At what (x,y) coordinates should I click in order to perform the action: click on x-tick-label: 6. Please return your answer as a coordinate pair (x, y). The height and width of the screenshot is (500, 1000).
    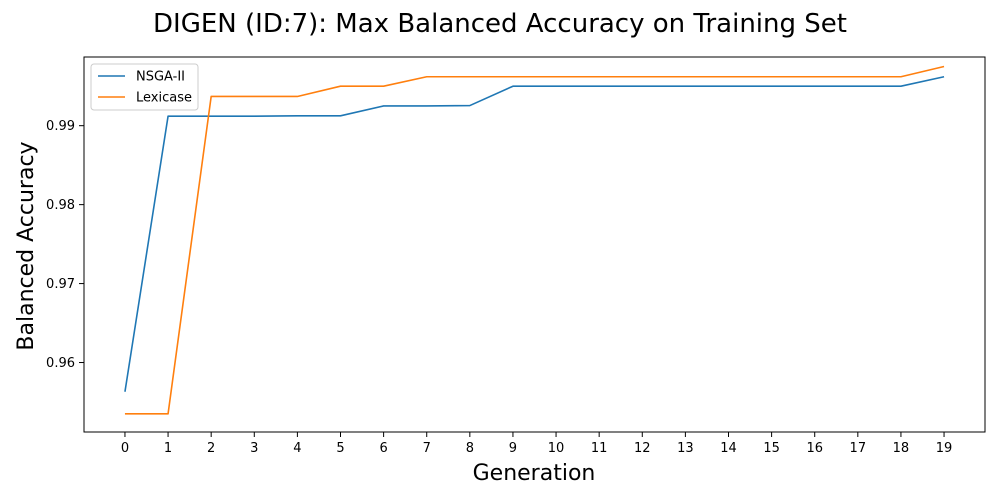
    Looking at the image, I should click on (383, 448).